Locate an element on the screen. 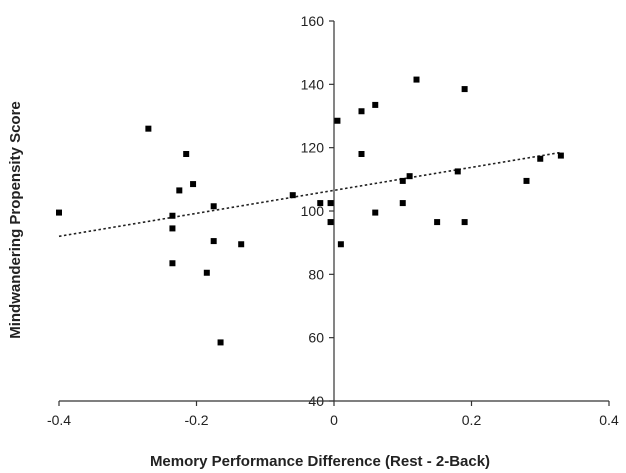  x-tick-label: 0.2 is located at coordinates (472, 420).